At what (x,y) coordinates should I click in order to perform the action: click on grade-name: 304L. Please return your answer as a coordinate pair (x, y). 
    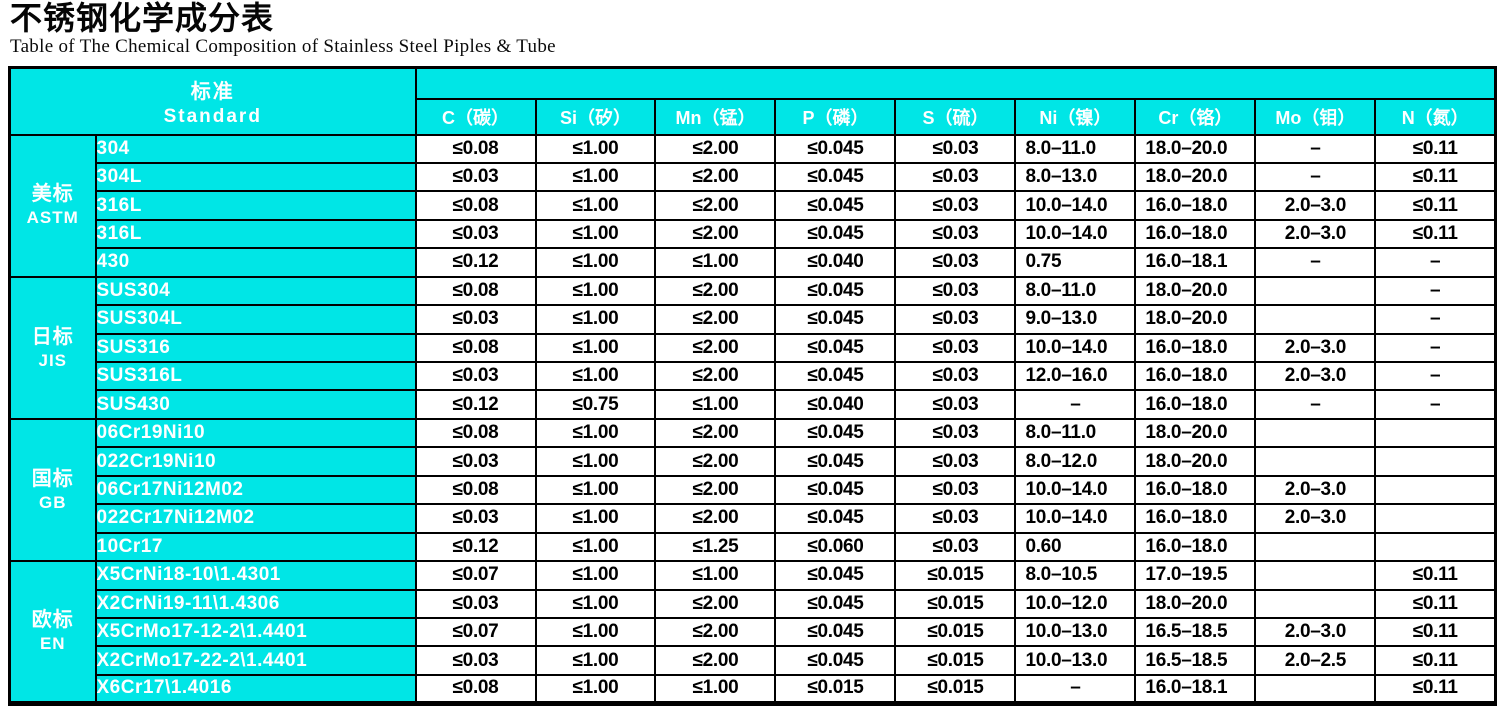
    Looking at the image, I should click on (255, 177).